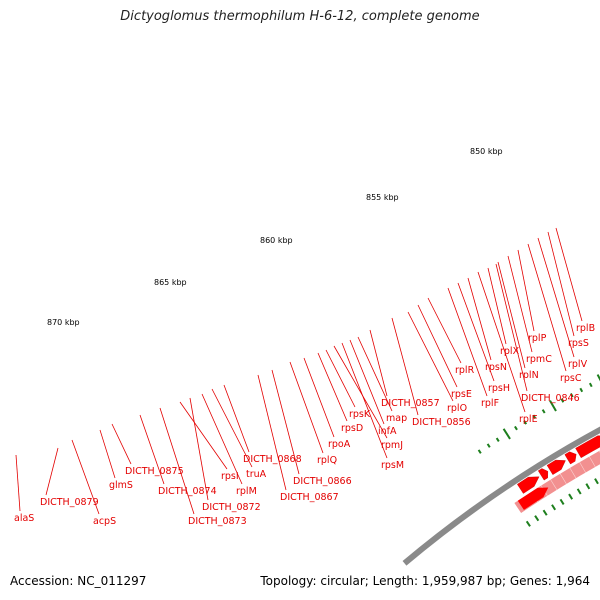  Describe the element at coordinates (571, 378) in the screenshot. I see `gene-label: rpsC` at that location.